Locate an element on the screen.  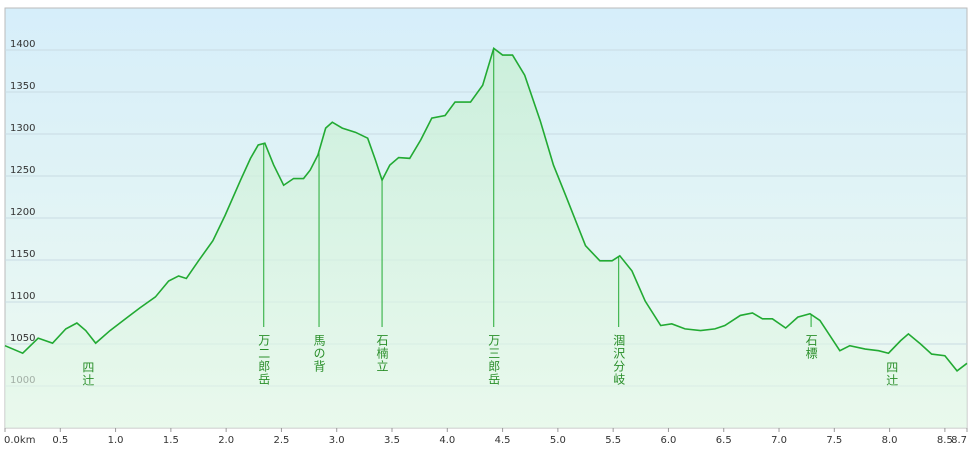
y-tick-label: 1300 is located at coordinates (22, 128).